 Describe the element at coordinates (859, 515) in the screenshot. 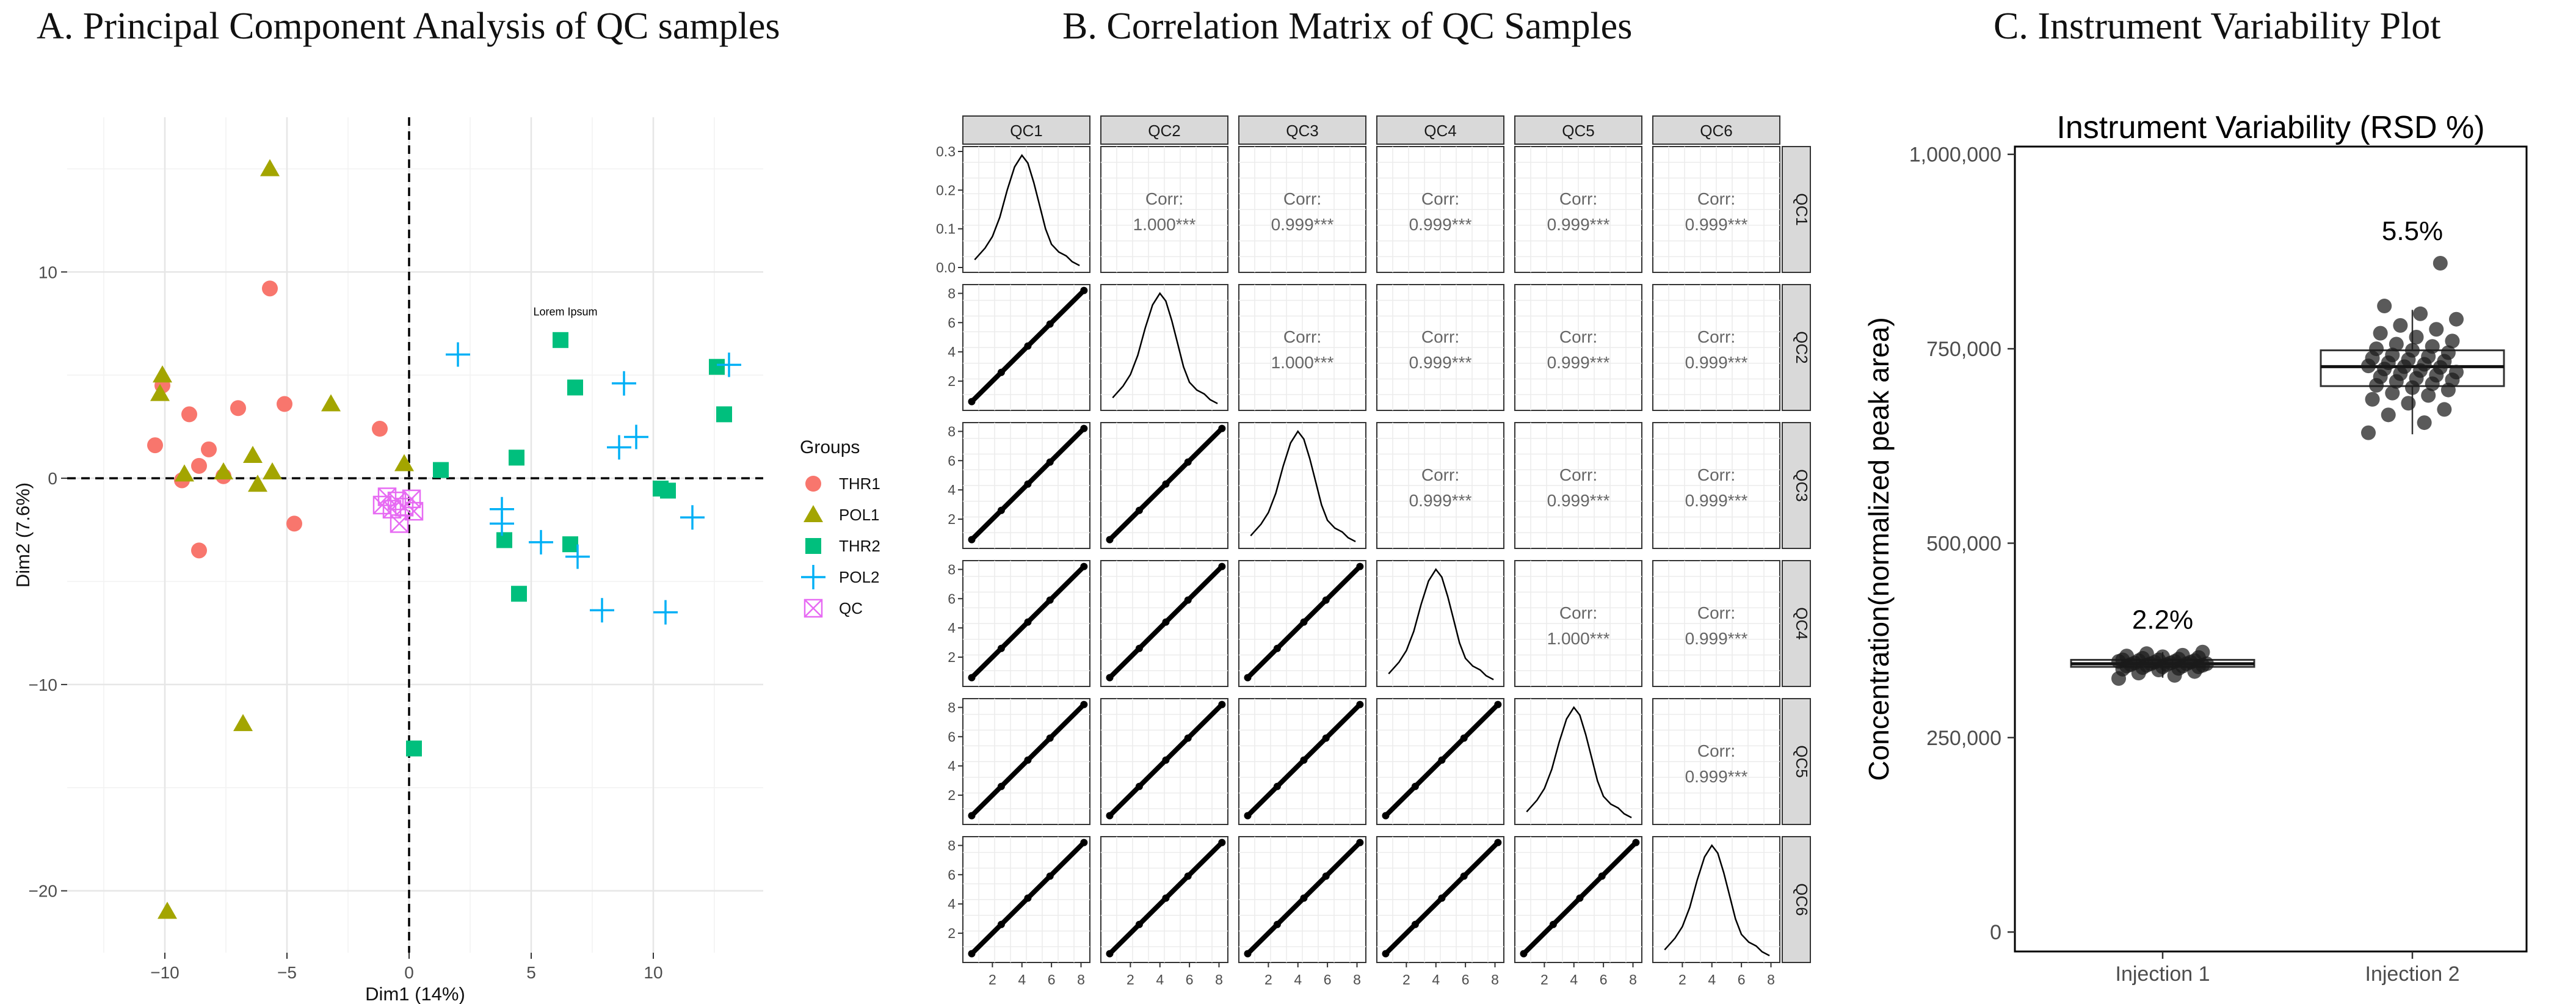

I see `legend-label-pol1: POL1` at that location.